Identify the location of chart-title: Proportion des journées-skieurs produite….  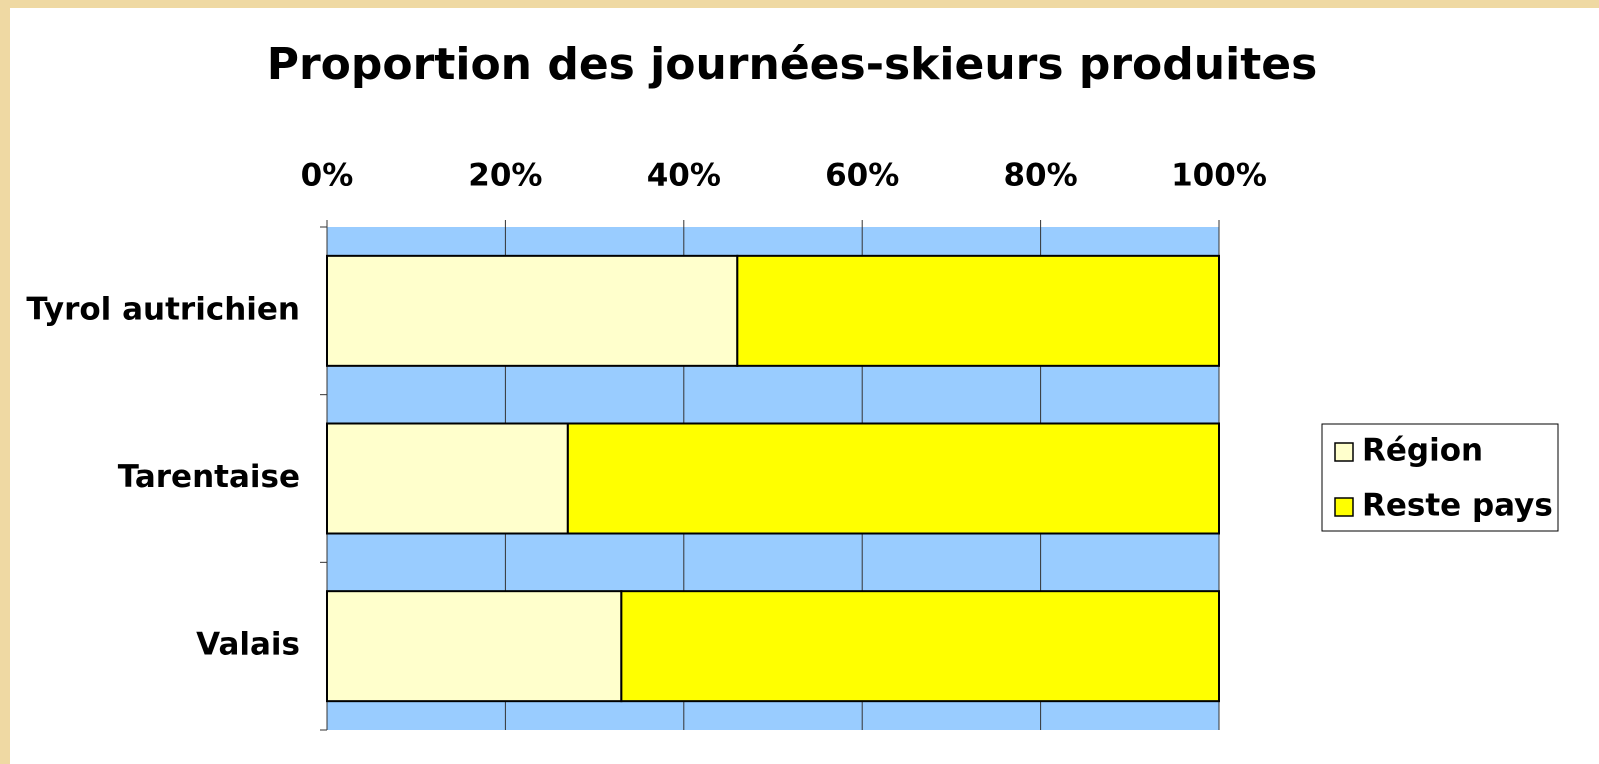
(792, 64).